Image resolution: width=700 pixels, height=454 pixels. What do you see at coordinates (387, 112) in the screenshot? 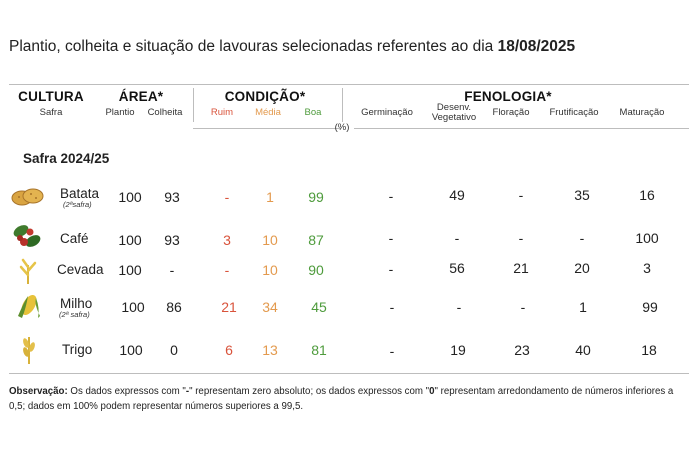
I see `header-germinacao: Germinação` at bounding box center [387, 112].